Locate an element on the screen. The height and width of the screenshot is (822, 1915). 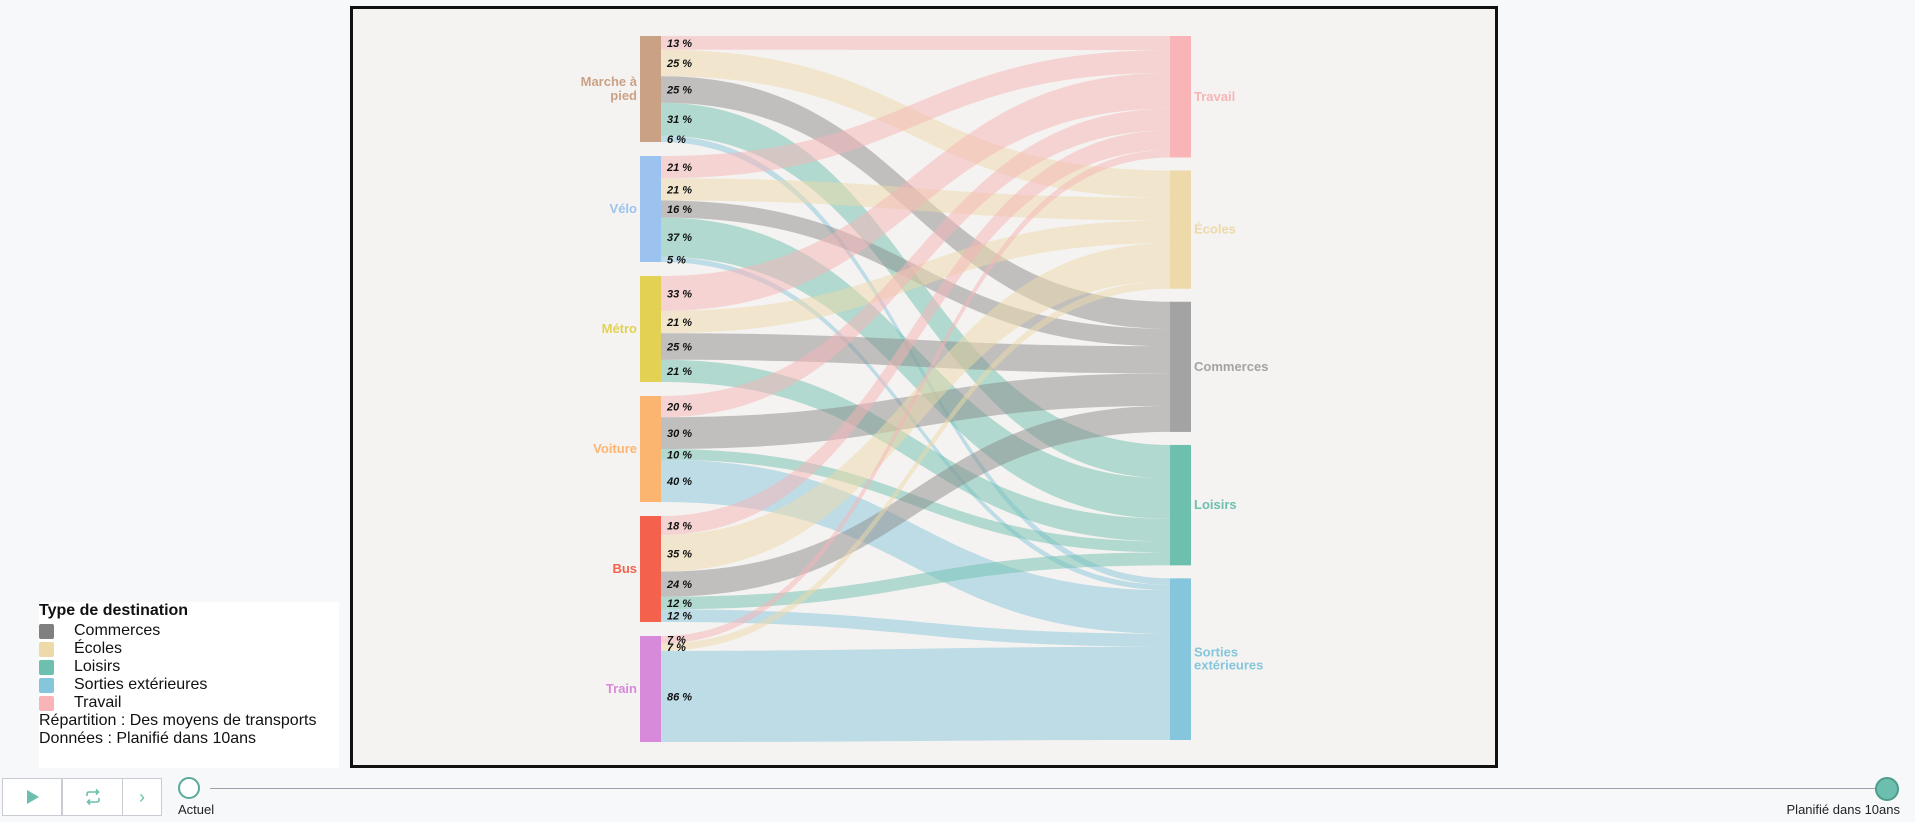
target-node-ecoles is located at coordinates (1180, 229).